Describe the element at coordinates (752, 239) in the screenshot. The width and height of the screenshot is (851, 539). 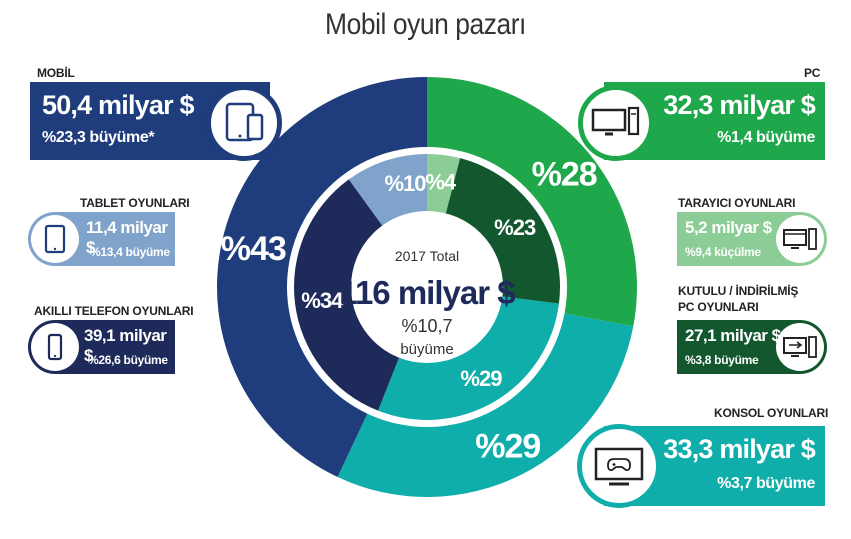
I see `tarayici-callout: 5,2 milyar $ %9,4 küçülme` at that location.